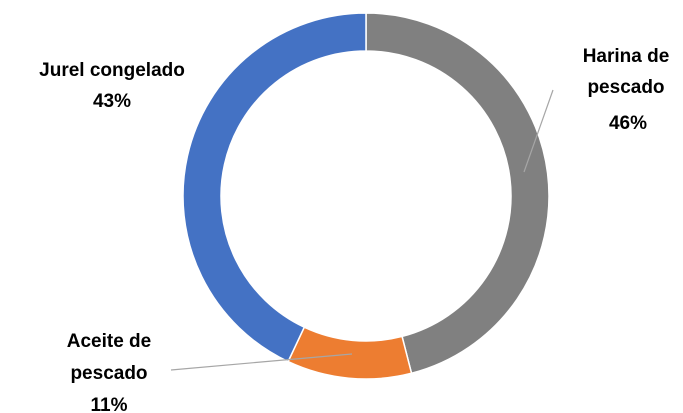  I want to click on data-label-name-harina-de-pescado: pescado, so click(625, 87).